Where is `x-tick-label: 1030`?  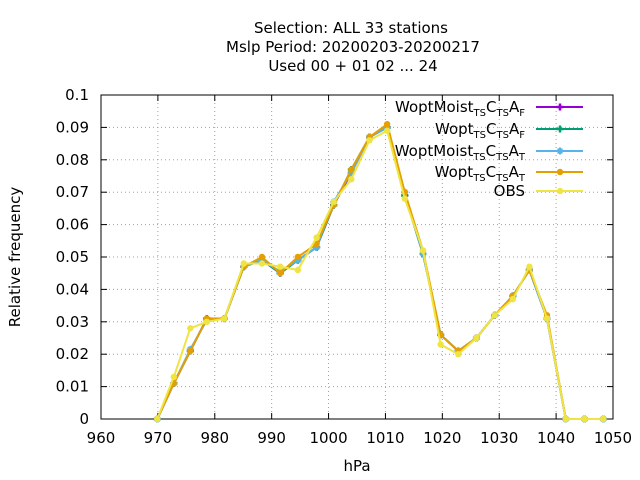
x-tick-label: 1030 is located at coordinates (499, 438).